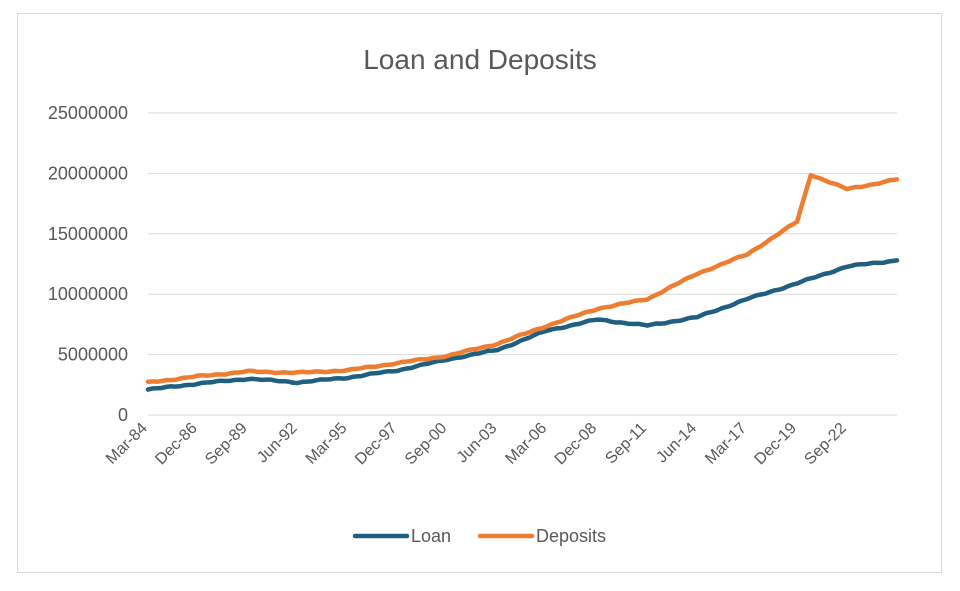 This screenshot has height=591, width=960. I want to click on y-tick-label: 0, so click(123, 415).